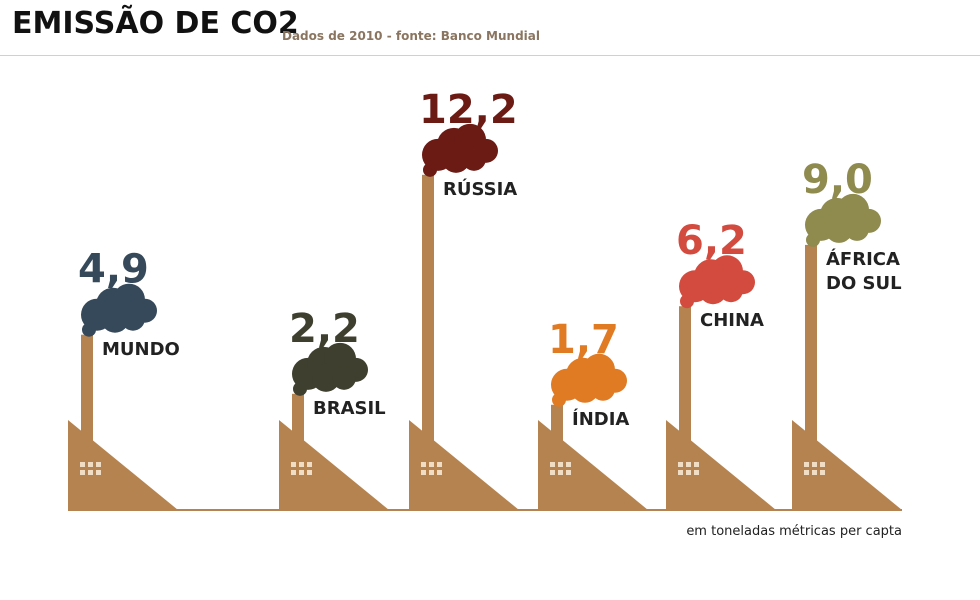  Describe the element at coordinates (601, 419) in the screenshot. I see `category-label: ÍNDIA` at that location.